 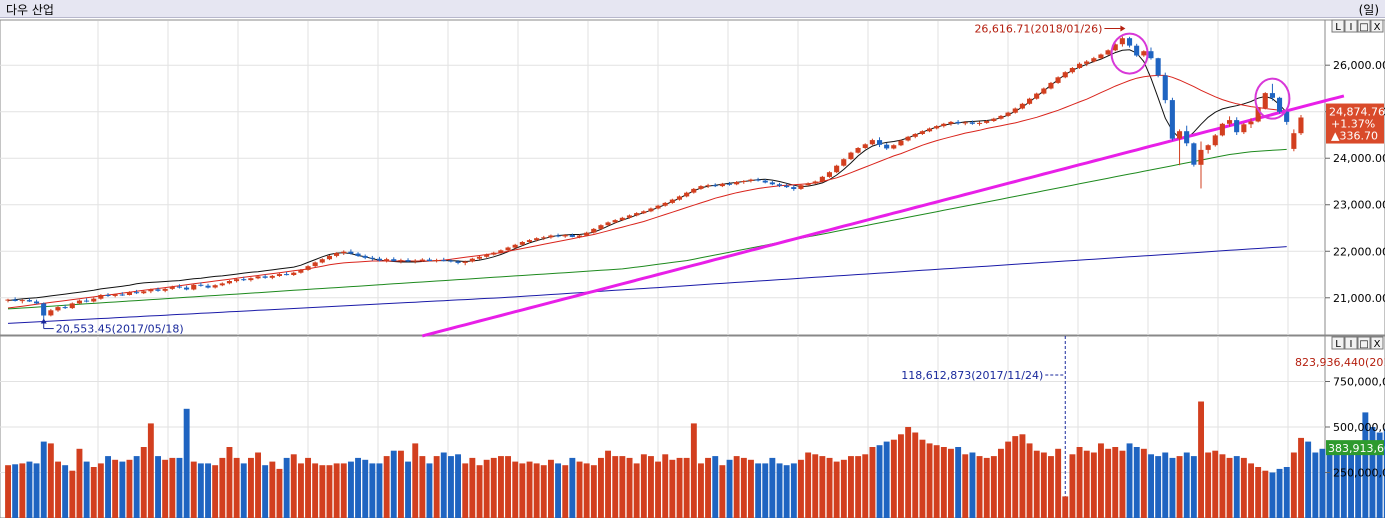 I want to click on price-tick-label: 22,000.00, so click(x=1359, y=251).